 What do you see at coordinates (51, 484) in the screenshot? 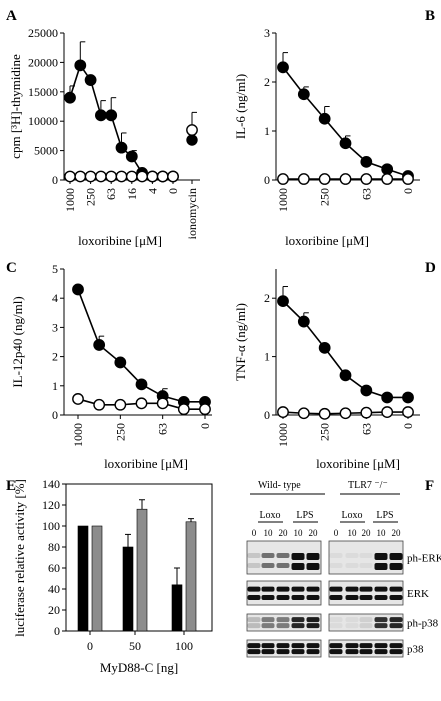
I see `y-tick-label: 140` at bounding box center [51, 484].